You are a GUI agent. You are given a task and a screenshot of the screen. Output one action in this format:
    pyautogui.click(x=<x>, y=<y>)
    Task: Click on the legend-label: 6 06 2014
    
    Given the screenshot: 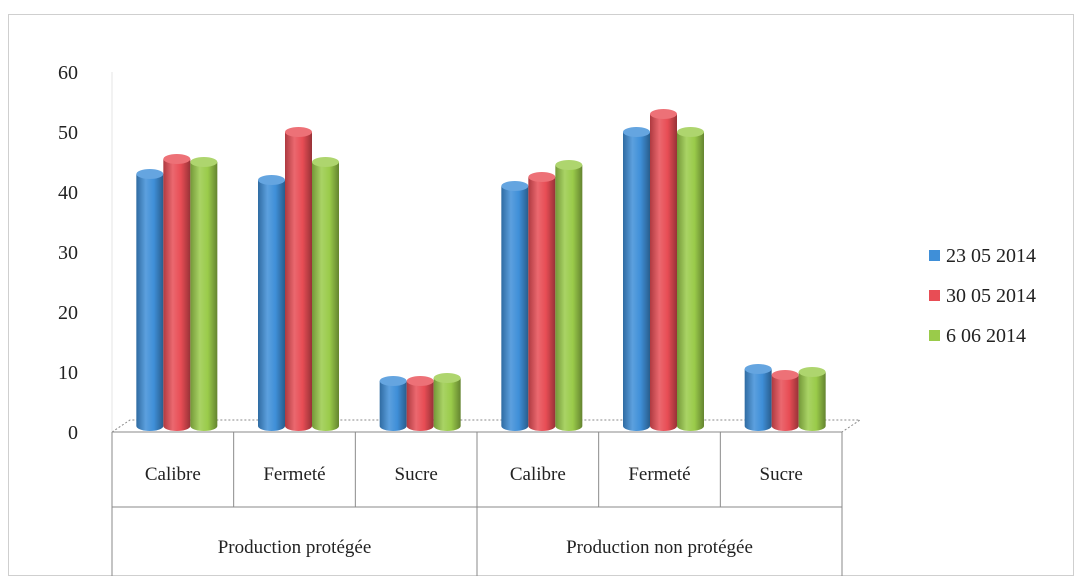 What is the action you would take?
    pyautogui.click(x=986, y=336)
    